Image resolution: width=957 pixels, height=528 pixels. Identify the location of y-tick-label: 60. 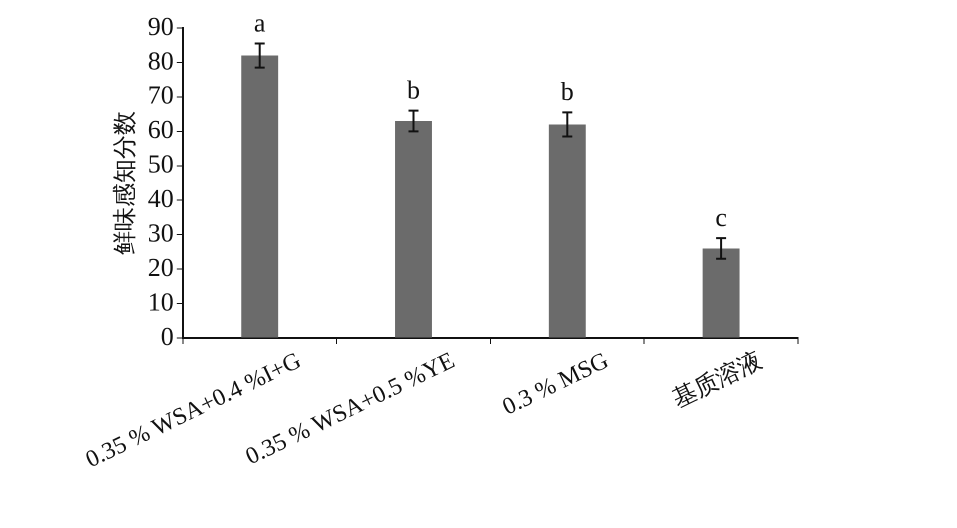
(161, 129).